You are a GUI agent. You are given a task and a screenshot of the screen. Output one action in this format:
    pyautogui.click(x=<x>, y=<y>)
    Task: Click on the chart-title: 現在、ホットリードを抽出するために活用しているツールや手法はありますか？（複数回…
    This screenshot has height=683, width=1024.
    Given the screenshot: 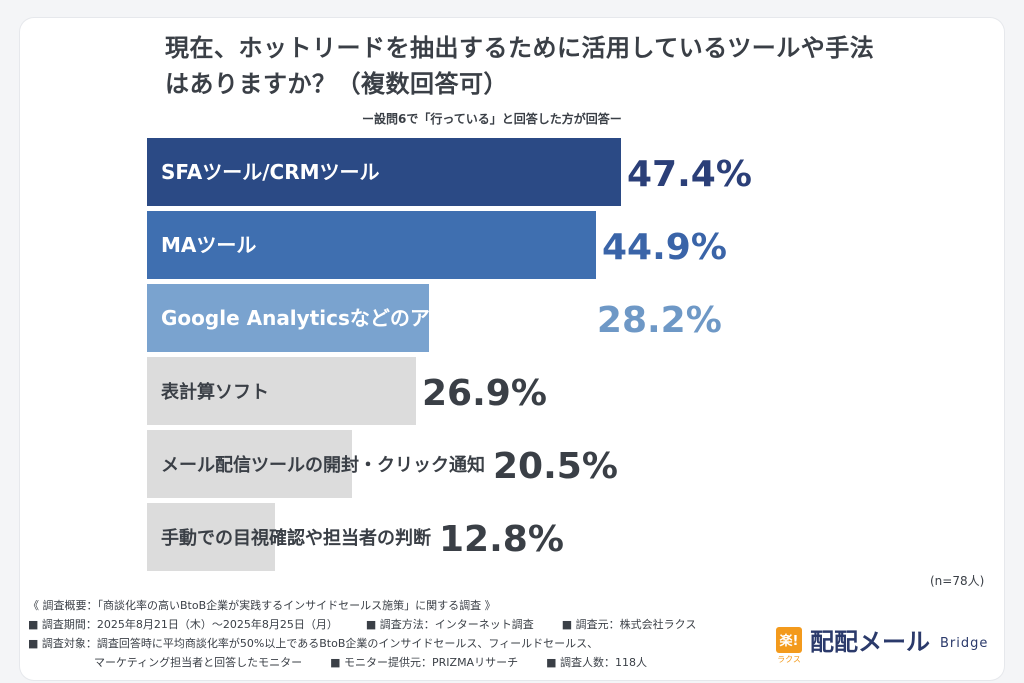 What is the action you would take?
    pyautogui.click(x=520, y=66)
    